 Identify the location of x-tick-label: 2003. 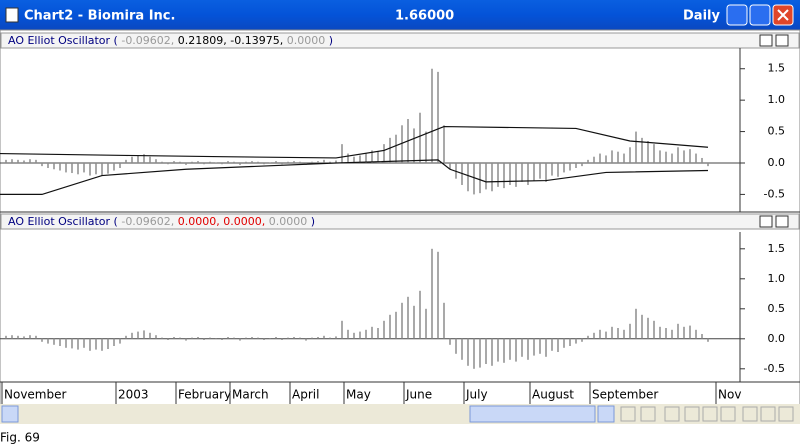
(133, 395).